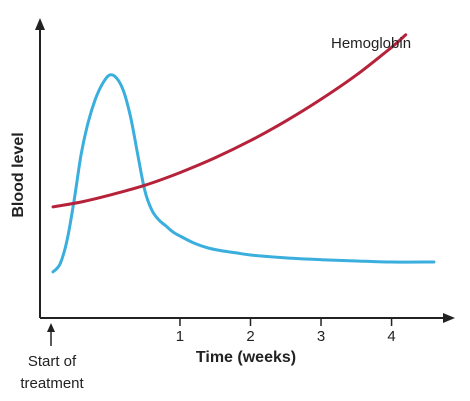 The height and width of the screenshot is (401, 470). Describe the element at coordinates (321, 336) in the screenshot. I see `x-tick-label: 3` at that location.